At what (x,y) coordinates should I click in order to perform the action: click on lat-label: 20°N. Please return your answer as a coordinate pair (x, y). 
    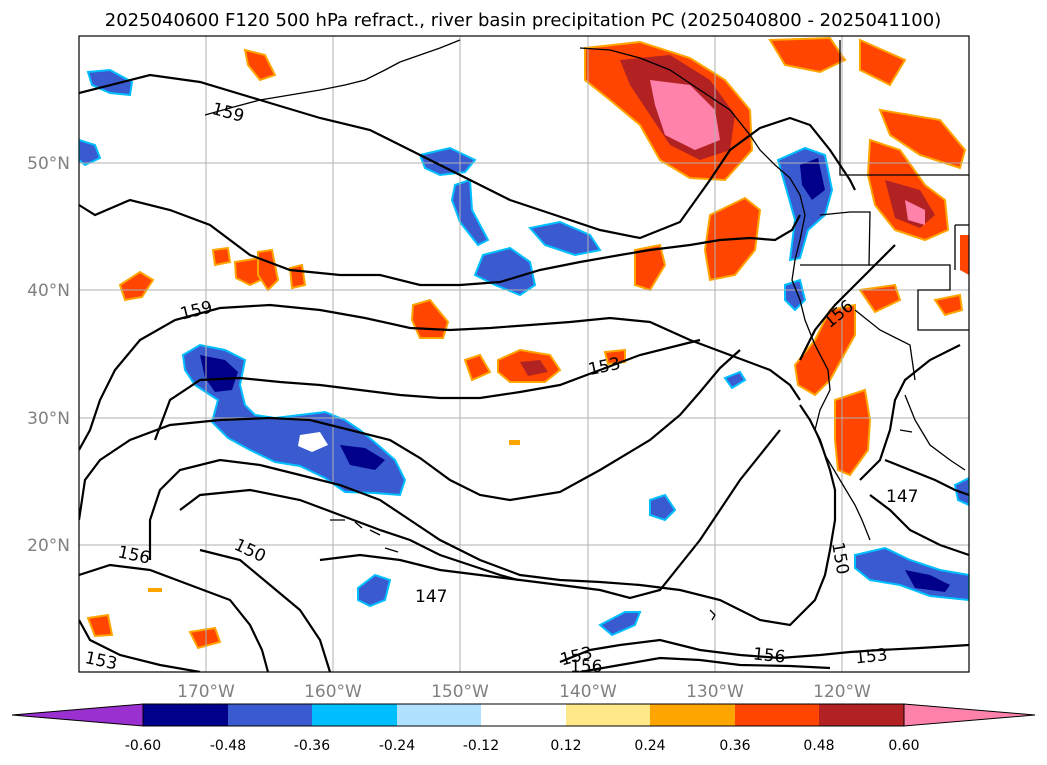
    Looking at the image, I should click on (48, 546).